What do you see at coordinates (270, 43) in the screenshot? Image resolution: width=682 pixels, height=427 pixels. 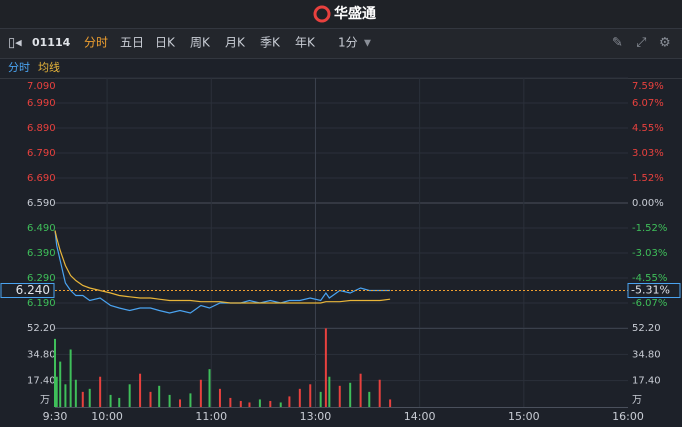 I see `period-tab: 季K` at bounding box center [270, 43].